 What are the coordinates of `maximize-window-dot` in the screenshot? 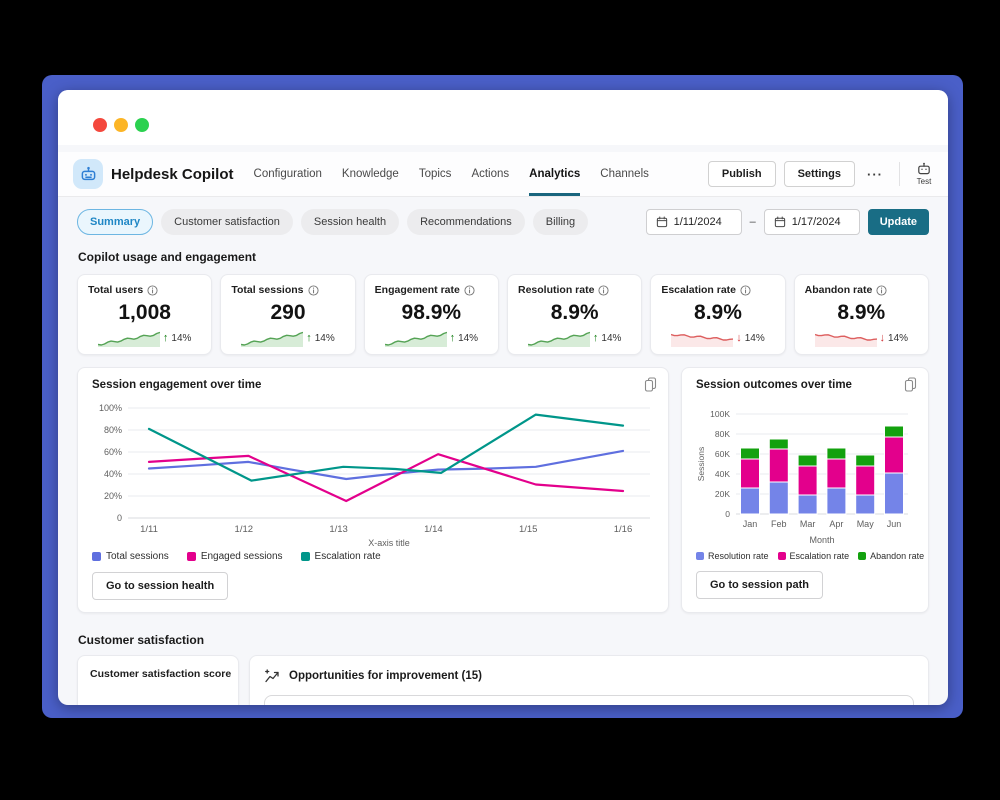 It's located at (142, 125).